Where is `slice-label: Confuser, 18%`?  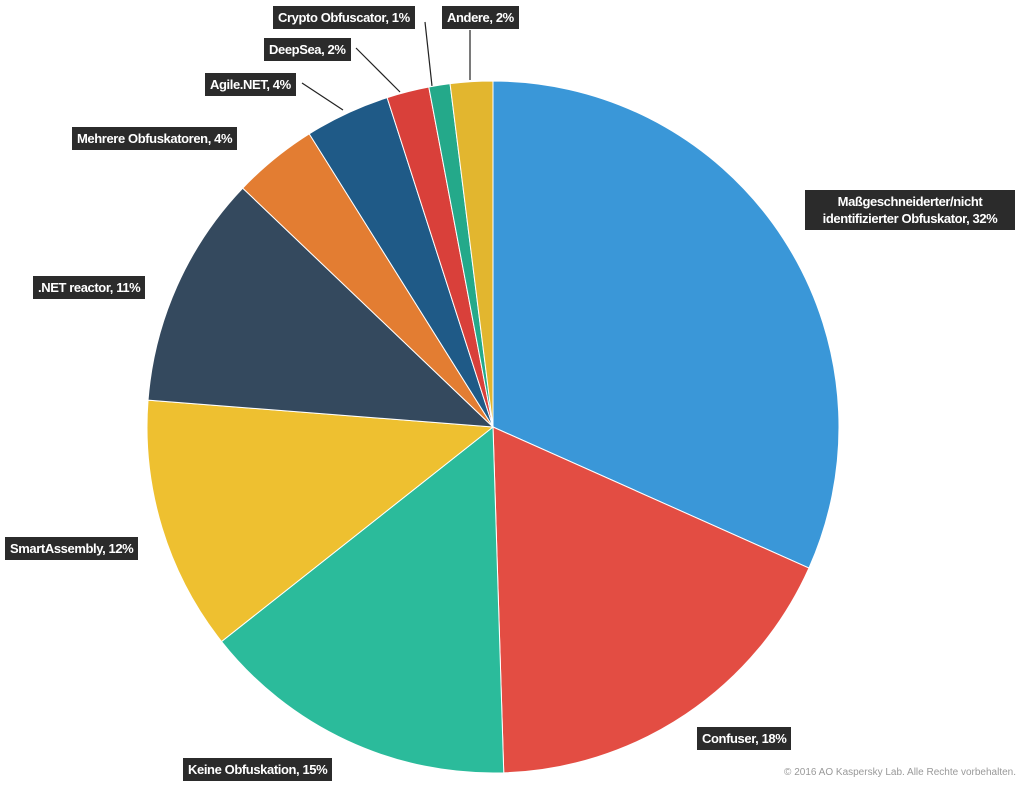
slice-label: Confuser, 18% is located at coordinates (744, 738).